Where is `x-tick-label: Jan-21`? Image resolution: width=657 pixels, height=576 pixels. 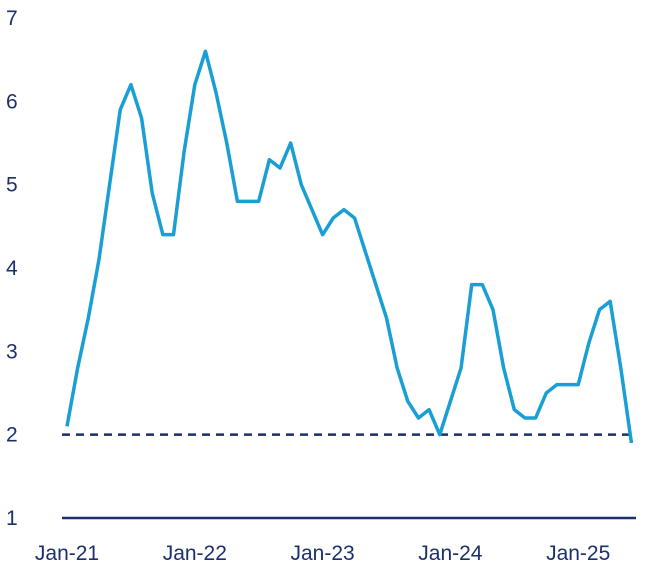
x-tick-label: Jan-21 is located at coordinates (67, 553).